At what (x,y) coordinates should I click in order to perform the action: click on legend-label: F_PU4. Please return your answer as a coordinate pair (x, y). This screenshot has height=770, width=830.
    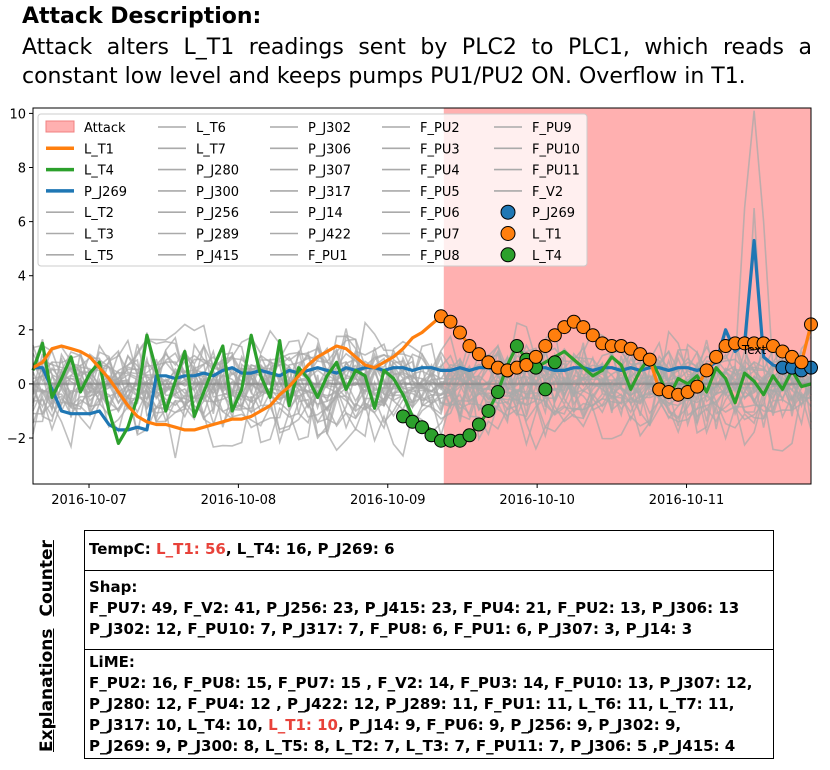
    Looking at the image, I should click on (440, 171).